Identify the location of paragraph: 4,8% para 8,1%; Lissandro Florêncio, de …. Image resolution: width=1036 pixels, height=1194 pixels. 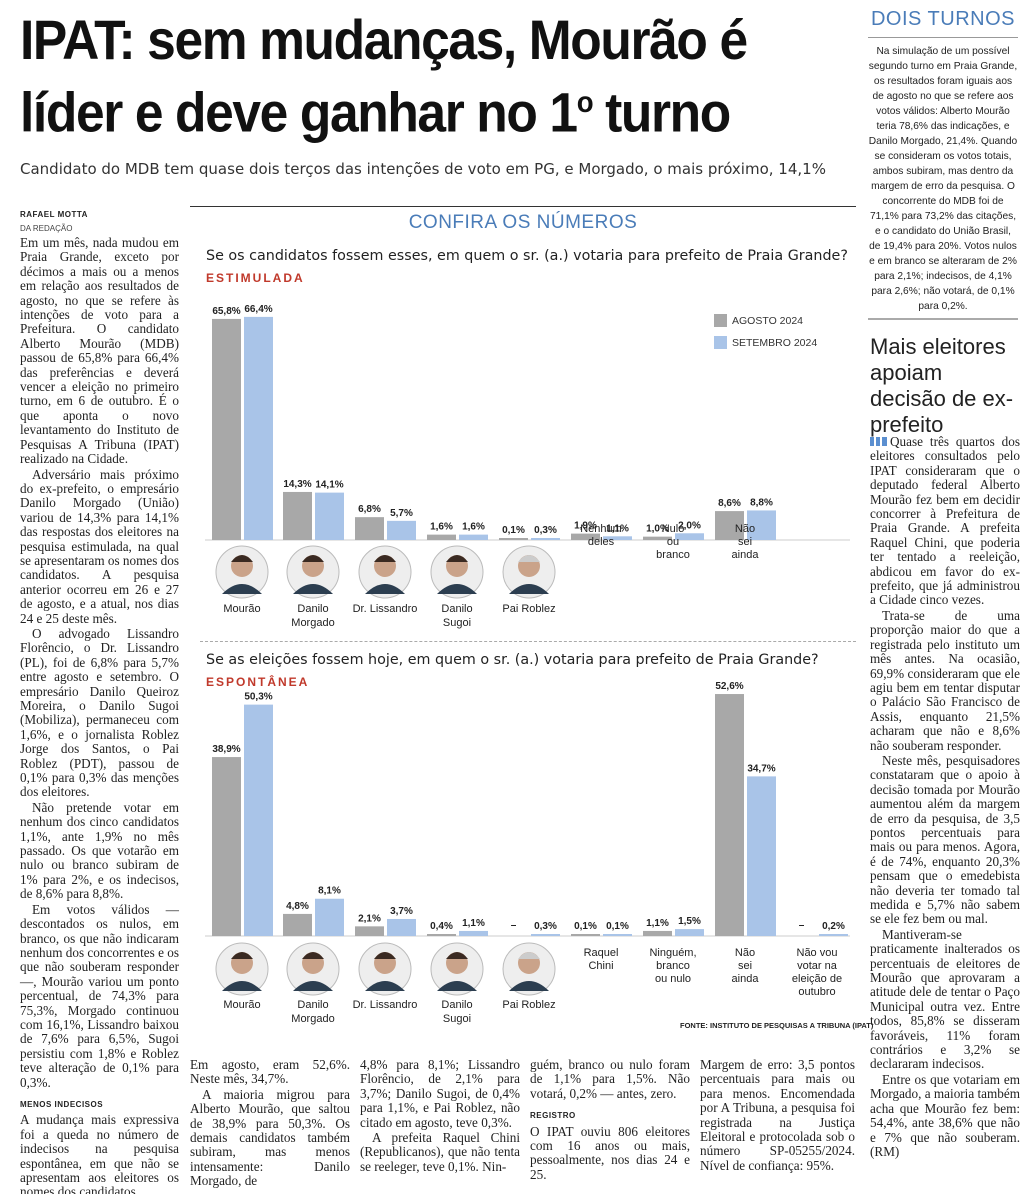
(440, 1093).